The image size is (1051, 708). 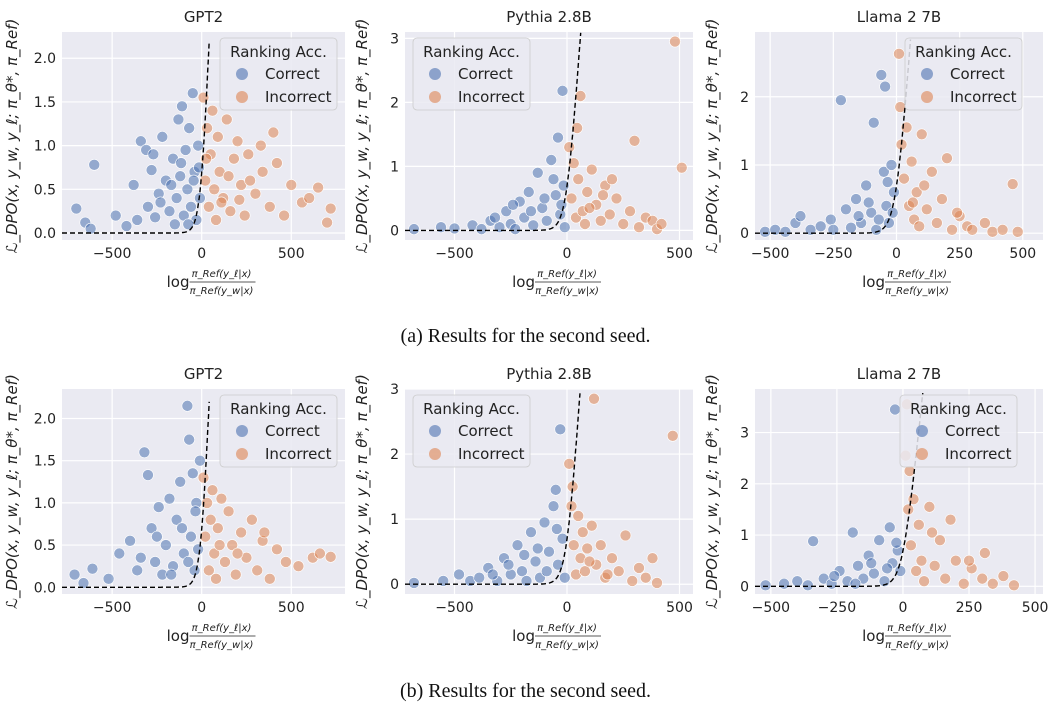 I want to click on y-tick-label: 0.0, so click(x=45, y=588).